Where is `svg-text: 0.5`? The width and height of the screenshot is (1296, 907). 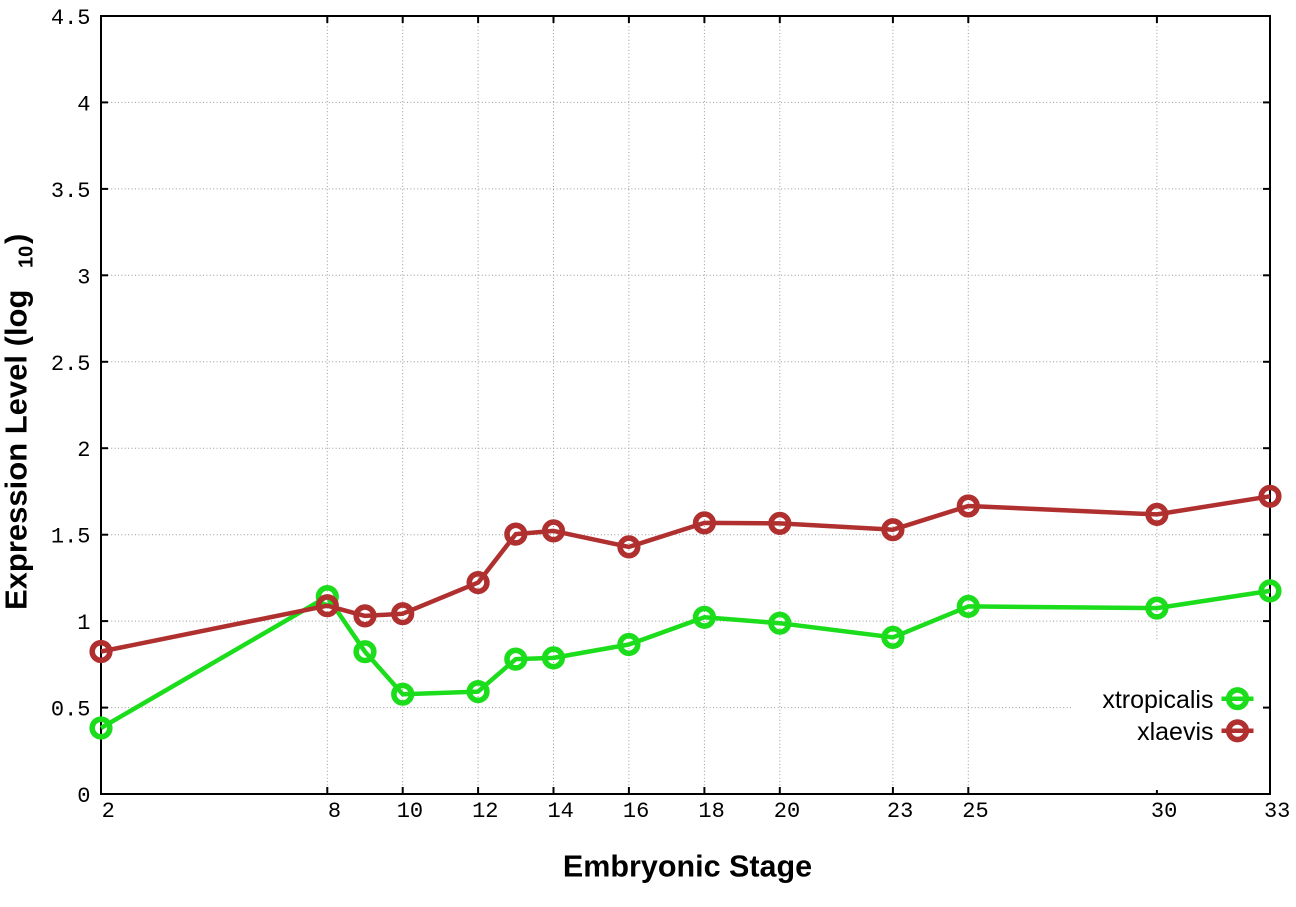 svg-text: 0.5 is located at coordinates (71, 710).